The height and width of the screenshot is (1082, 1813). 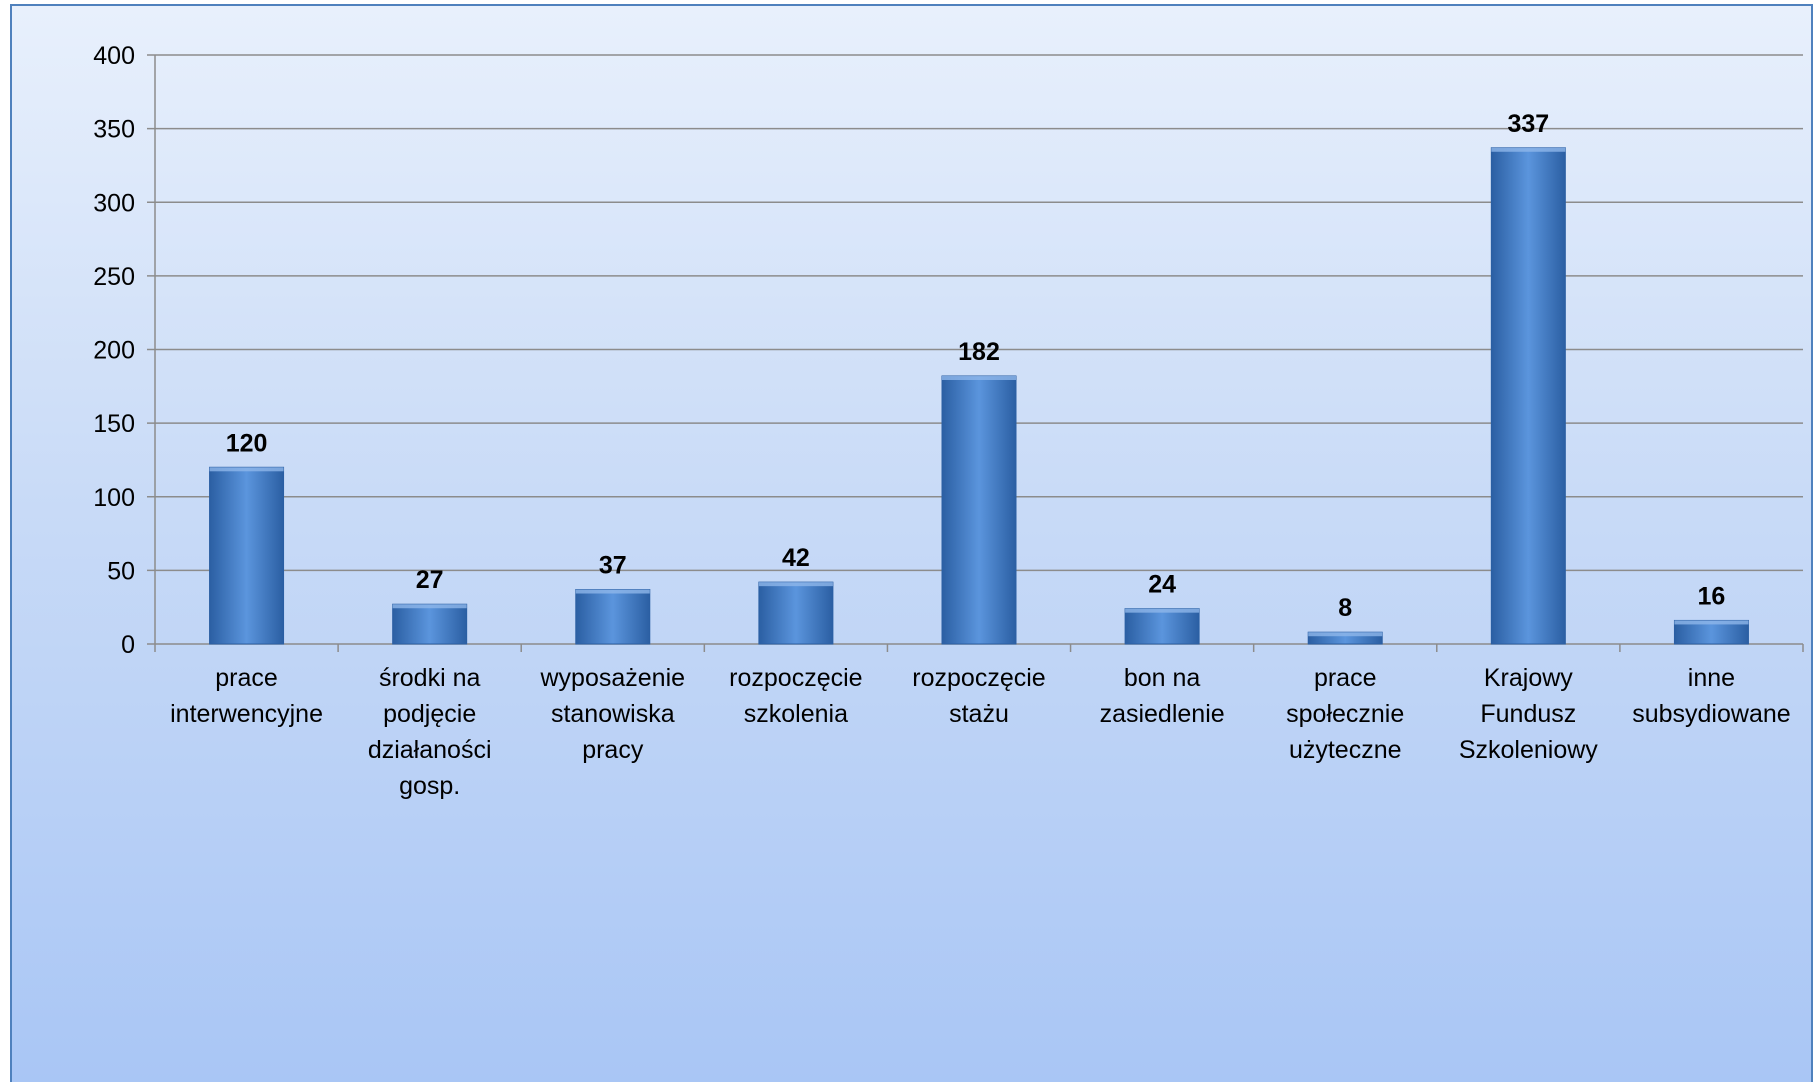 I want to click on data-label: 120, so click(x=247, y=443).